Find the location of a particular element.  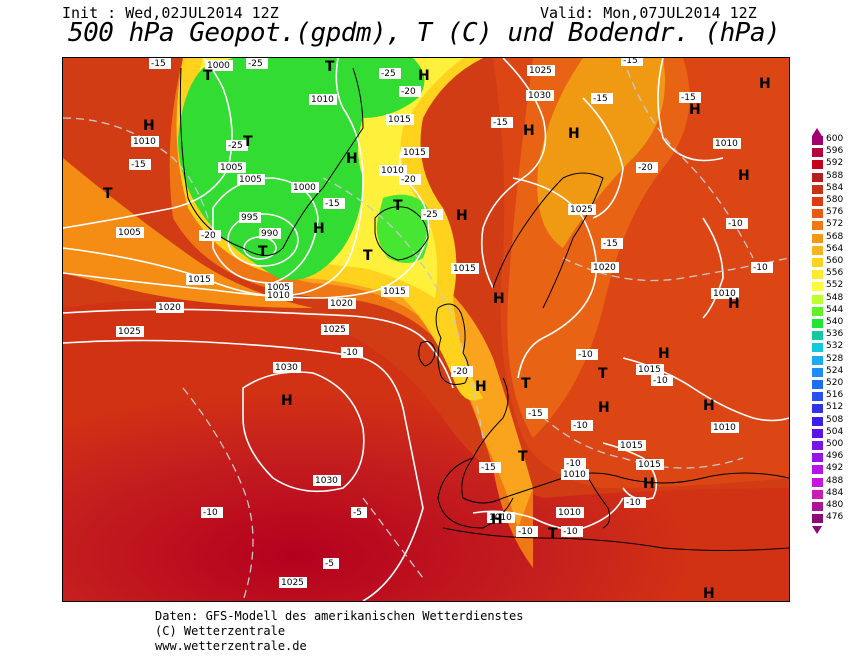

legend-label: 508 is located at coordinates (835, 419).